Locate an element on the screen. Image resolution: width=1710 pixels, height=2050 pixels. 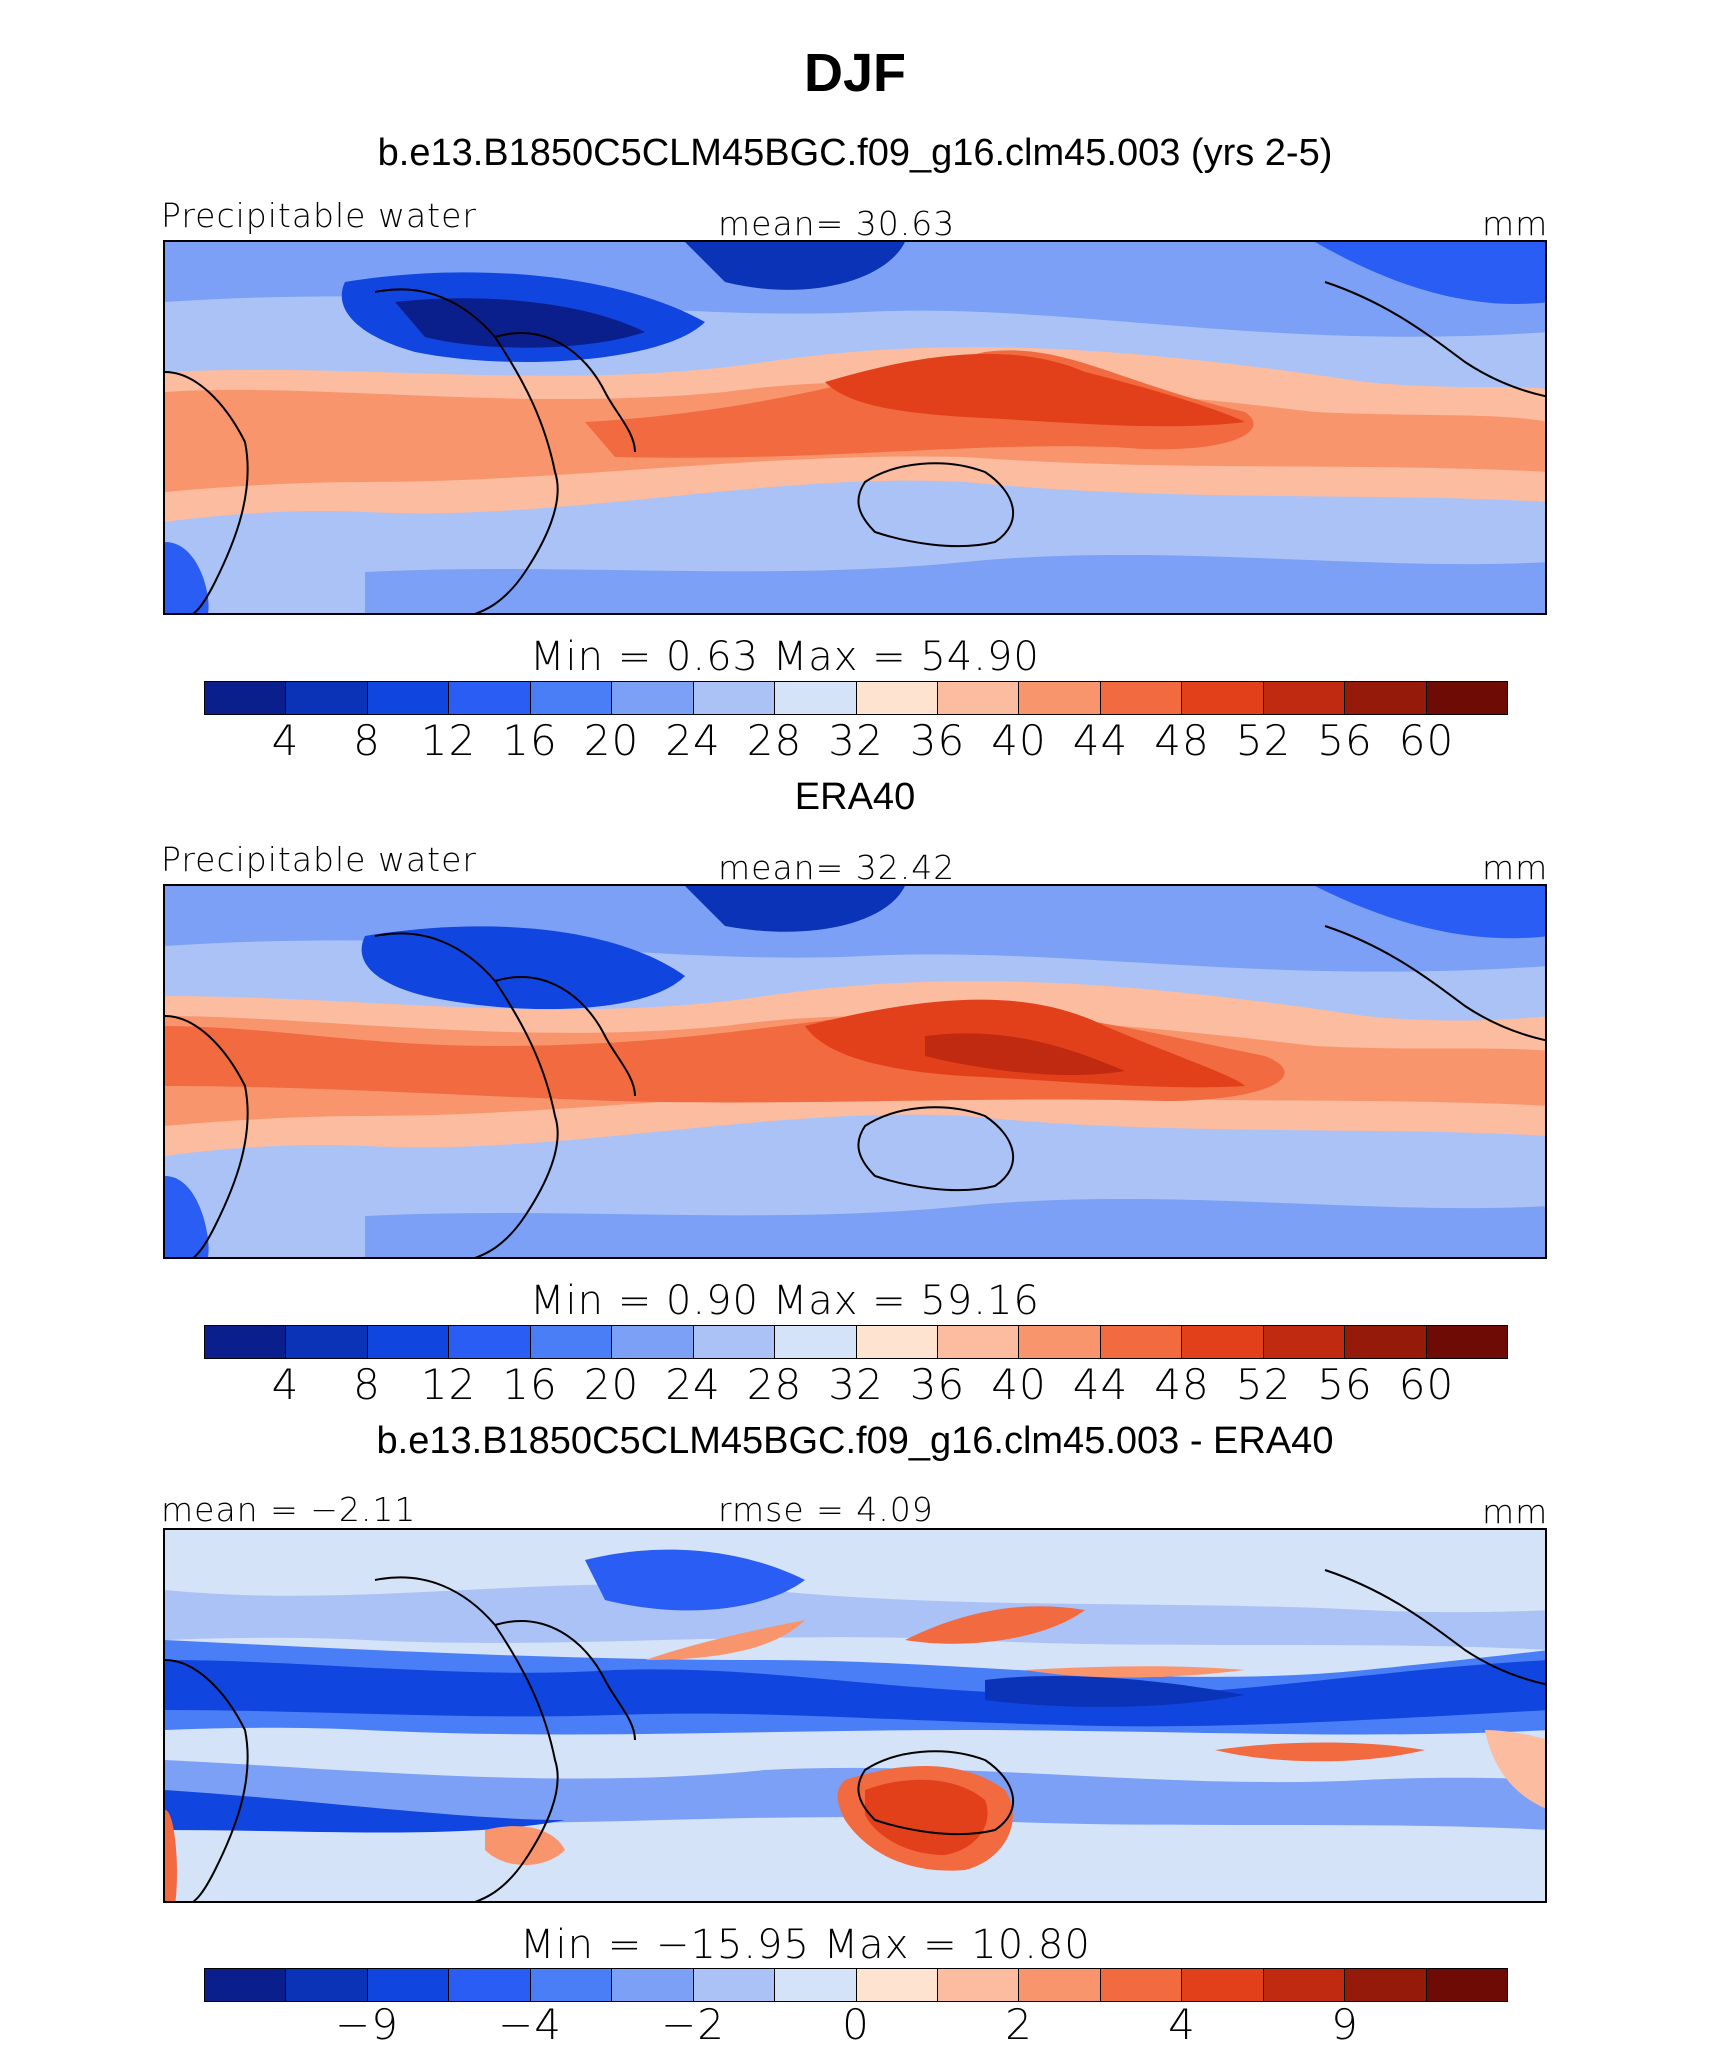
panel-3-tick-labels: −9 −4 −2 0 2 4 9 is located at coordinates (856, 2025).